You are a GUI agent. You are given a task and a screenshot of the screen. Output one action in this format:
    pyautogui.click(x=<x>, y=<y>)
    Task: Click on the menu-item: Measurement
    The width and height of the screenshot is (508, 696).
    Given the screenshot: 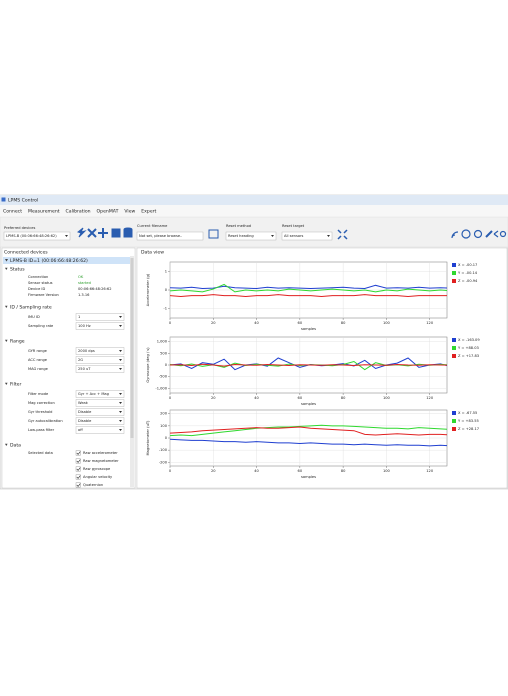 What is the action you would take?
    pyautogui.click(x=44, y=212)
    